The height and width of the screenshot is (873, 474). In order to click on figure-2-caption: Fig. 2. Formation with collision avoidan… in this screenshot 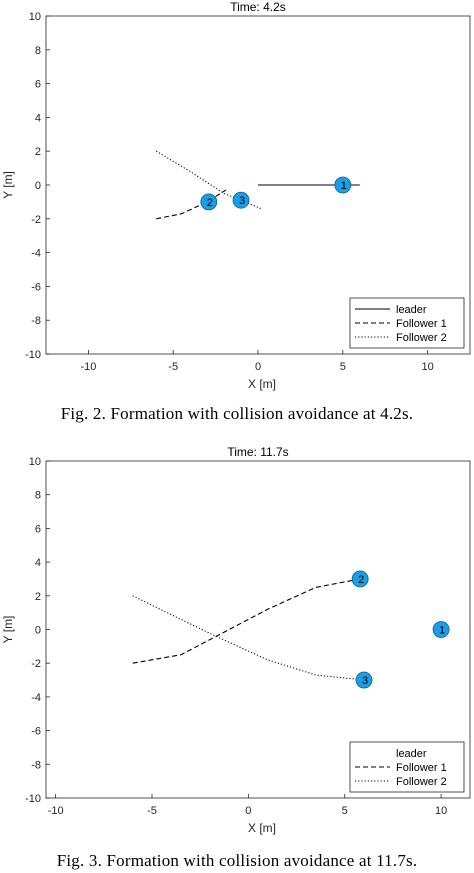, I will do `click(237, 413)`.